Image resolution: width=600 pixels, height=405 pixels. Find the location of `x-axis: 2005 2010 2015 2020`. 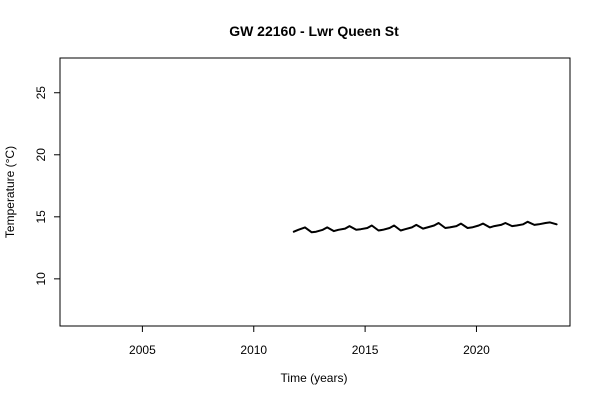

x-axis: 2005 2010 2015 2020 is located at coordinates (309, 341).